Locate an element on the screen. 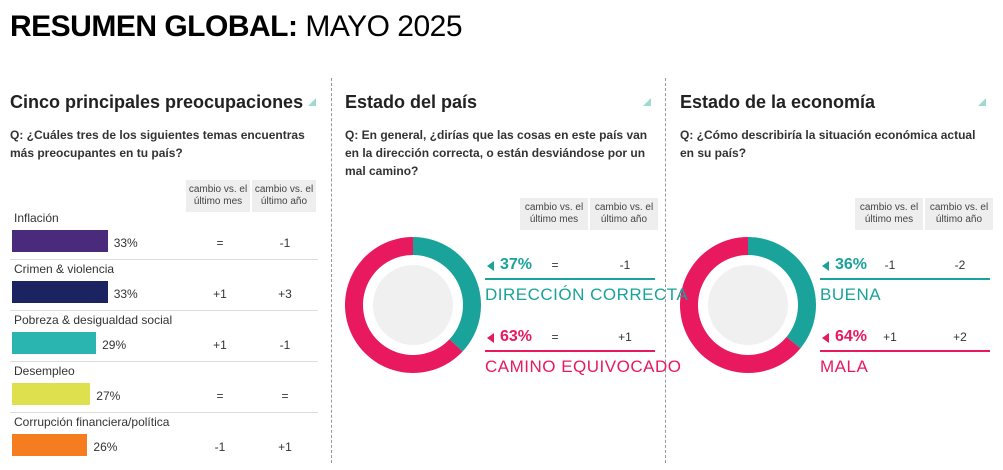 The height and width of the screenshot is (470, 1003). header: RESUMEN GLOBAL: MAYO 2025 is located at coordinates (236, 27).